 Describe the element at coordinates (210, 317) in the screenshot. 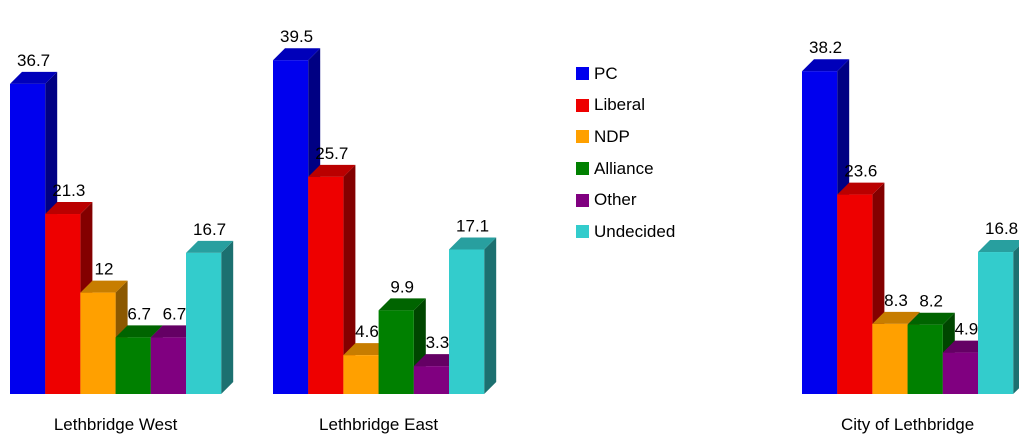

I see `bar-lethbridge-west-undecided` at that location.